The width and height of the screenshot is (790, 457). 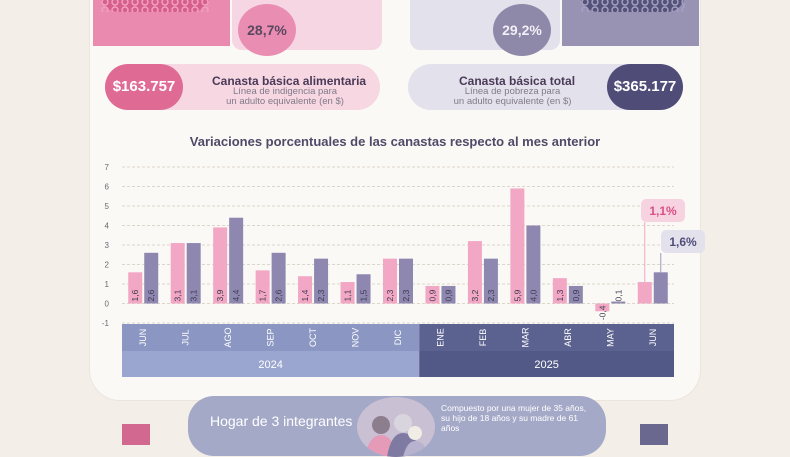 What do you see at coordinates (107, 245) in the screenshot?
I see `y-tick-label: 3` at bounding box center [107, 245].